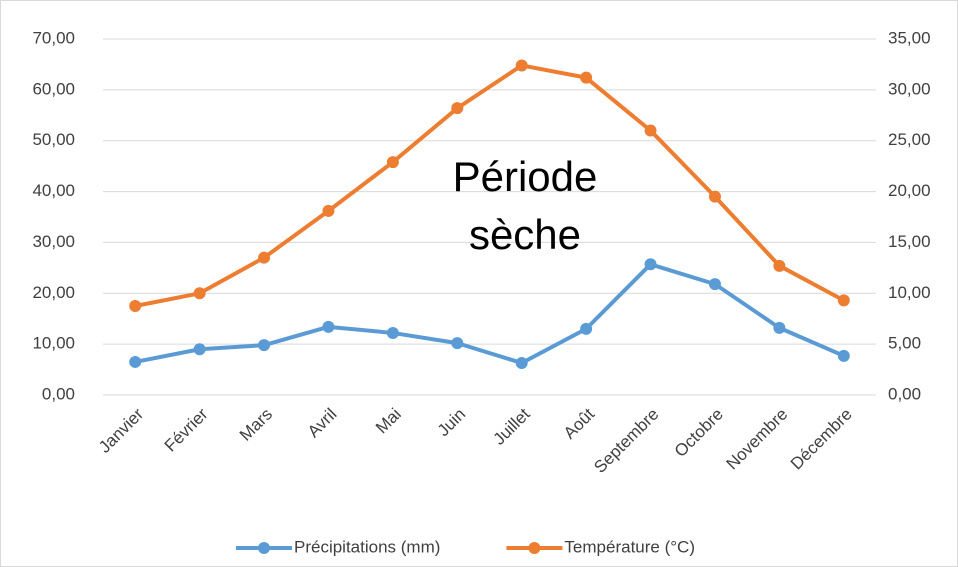 The image size is (958, 567). Describe the element at coordinates (53, 190) in the screenshot. I see `y-tick-label: 40,00` at that location.